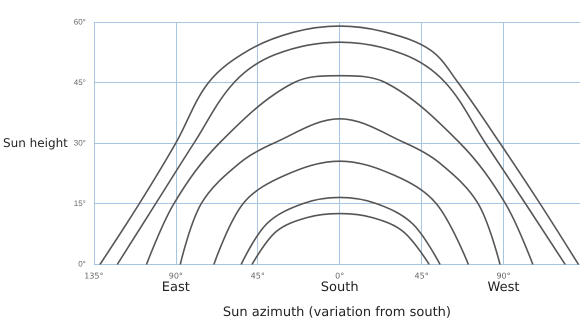 The image size is (584, 328). I want to click on y-axis-title: Sun height, so click(35, 143).